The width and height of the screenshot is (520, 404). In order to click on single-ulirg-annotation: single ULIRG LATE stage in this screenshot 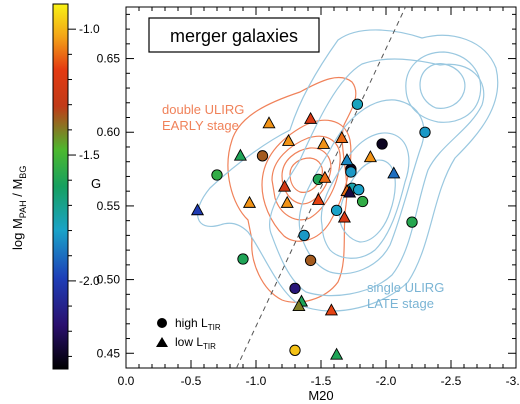, I will do `click(405, 295)`.